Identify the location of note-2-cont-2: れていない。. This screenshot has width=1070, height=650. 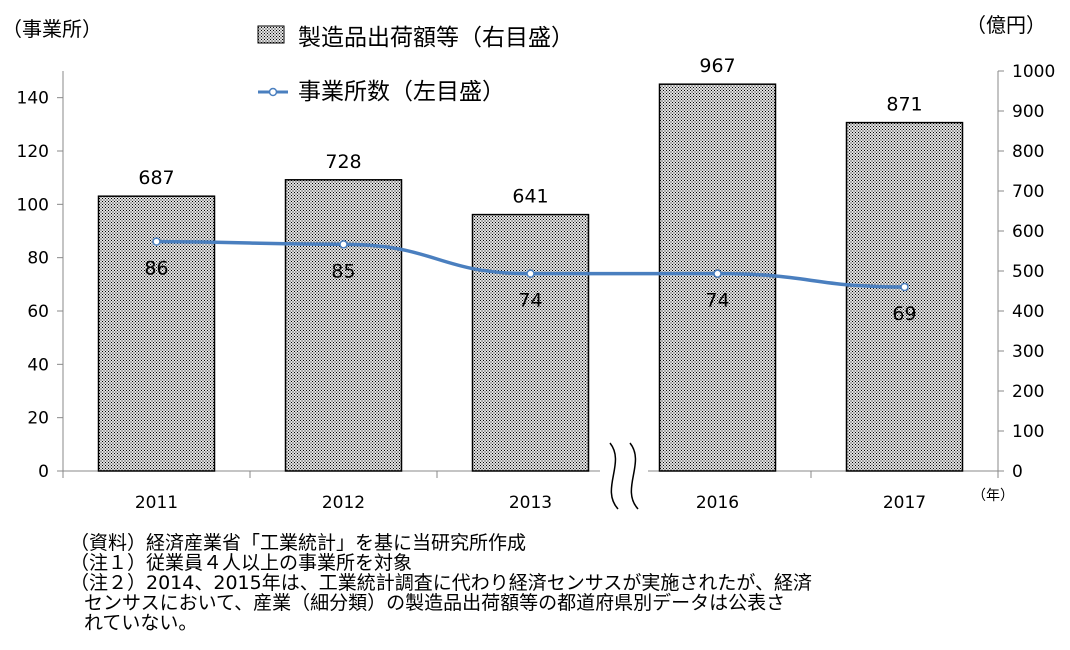
(141, 623).